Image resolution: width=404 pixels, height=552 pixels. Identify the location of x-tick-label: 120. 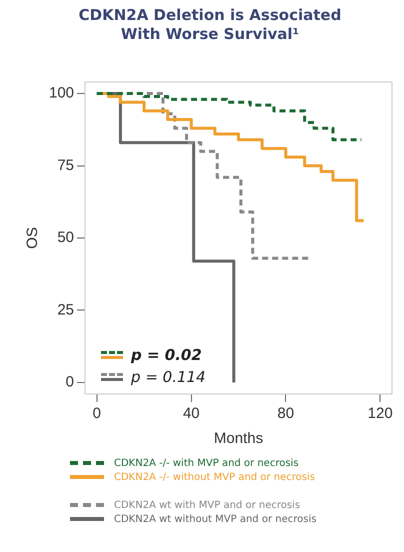
(380, 413).